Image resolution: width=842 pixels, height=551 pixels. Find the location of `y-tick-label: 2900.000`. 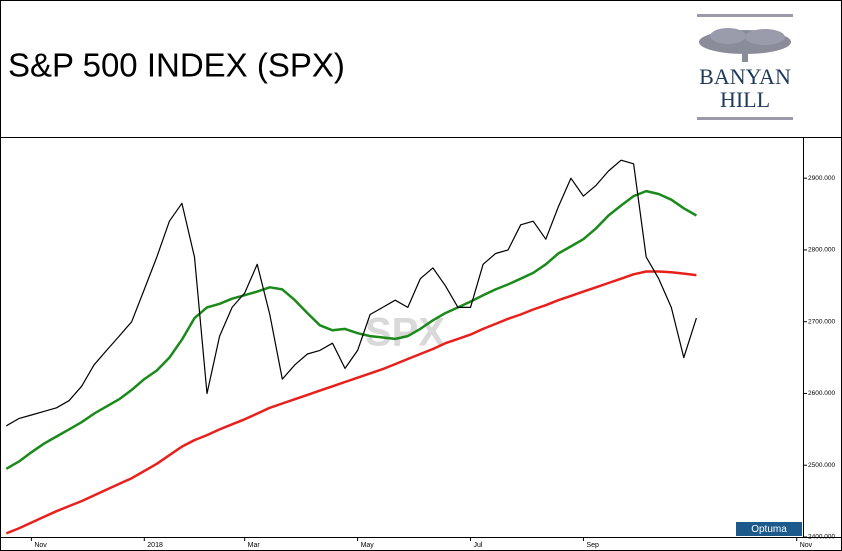

y-tick-label: 2900.000 is located at coordinates (821, 178).